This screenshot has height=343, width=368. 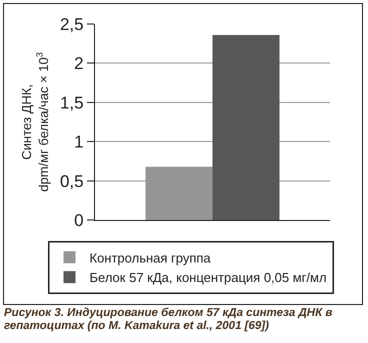 What do you see at coordinates (169, 320) in the screenshot?
I see `text: Рисунок 3. Индуцирование белком 57 кДа синтеза ДНК в гепатоцитах (по M. Kamakura et al., 2001 [69])` at bounding box center [169, 320].